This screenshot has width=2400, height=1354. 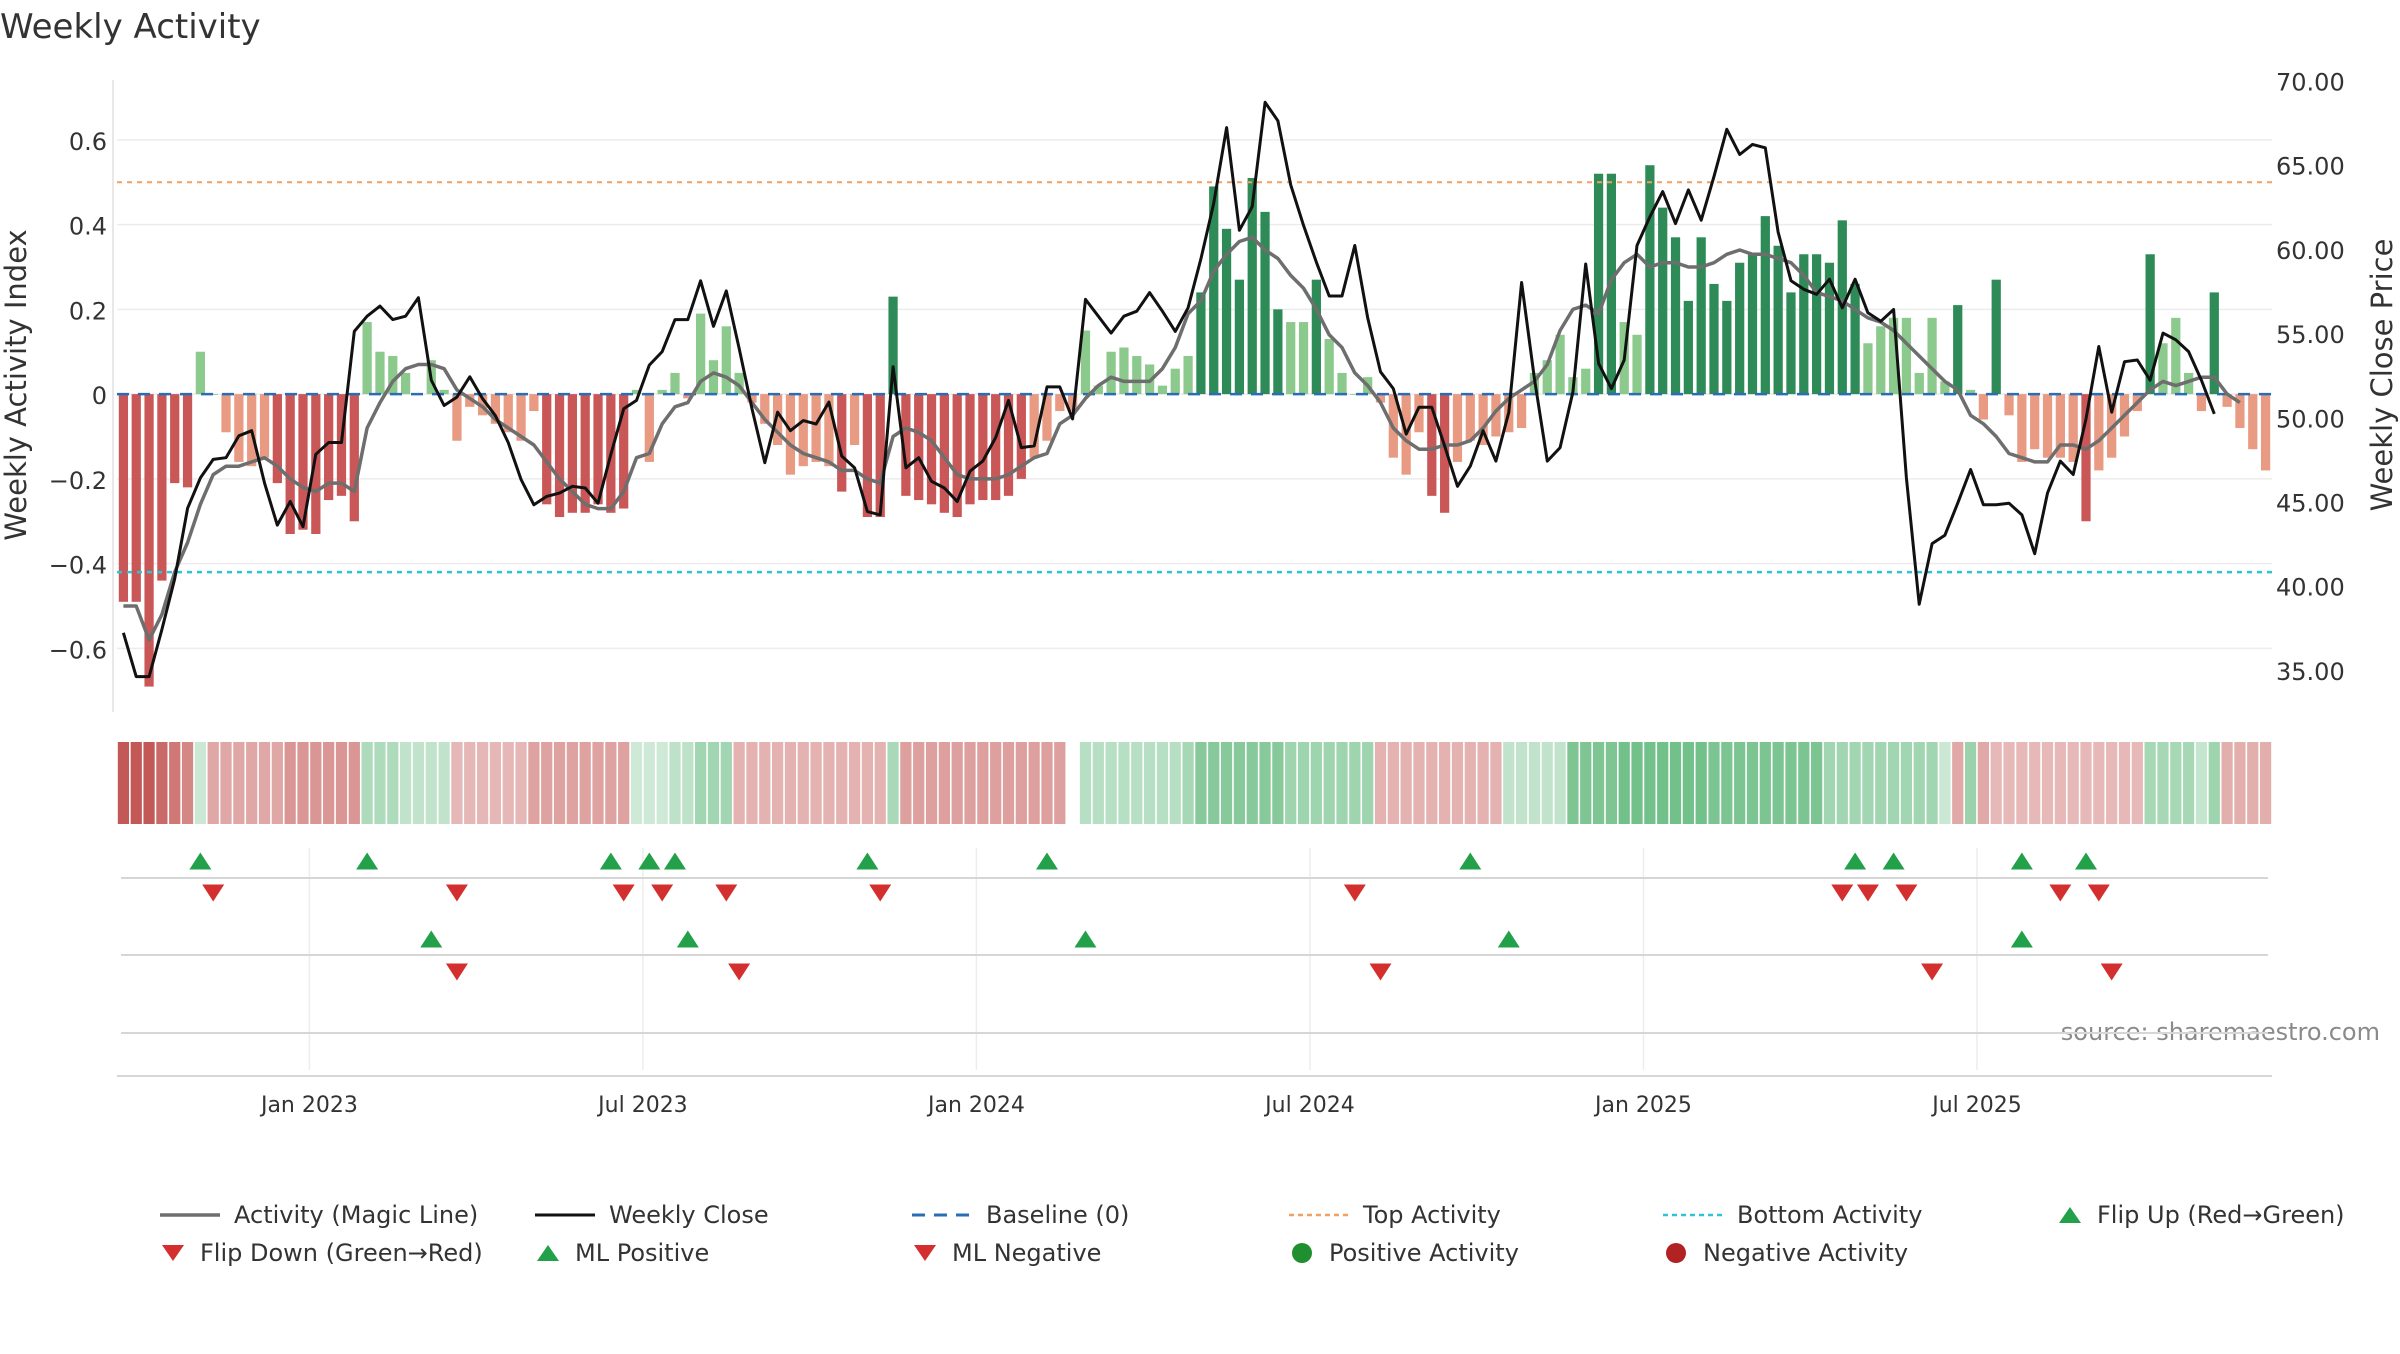 What do you see at coordinates (1976, 1105) in the screenshot?
I see `x-tick-label: Jul 2025` at bounding box center [1976, 1105].